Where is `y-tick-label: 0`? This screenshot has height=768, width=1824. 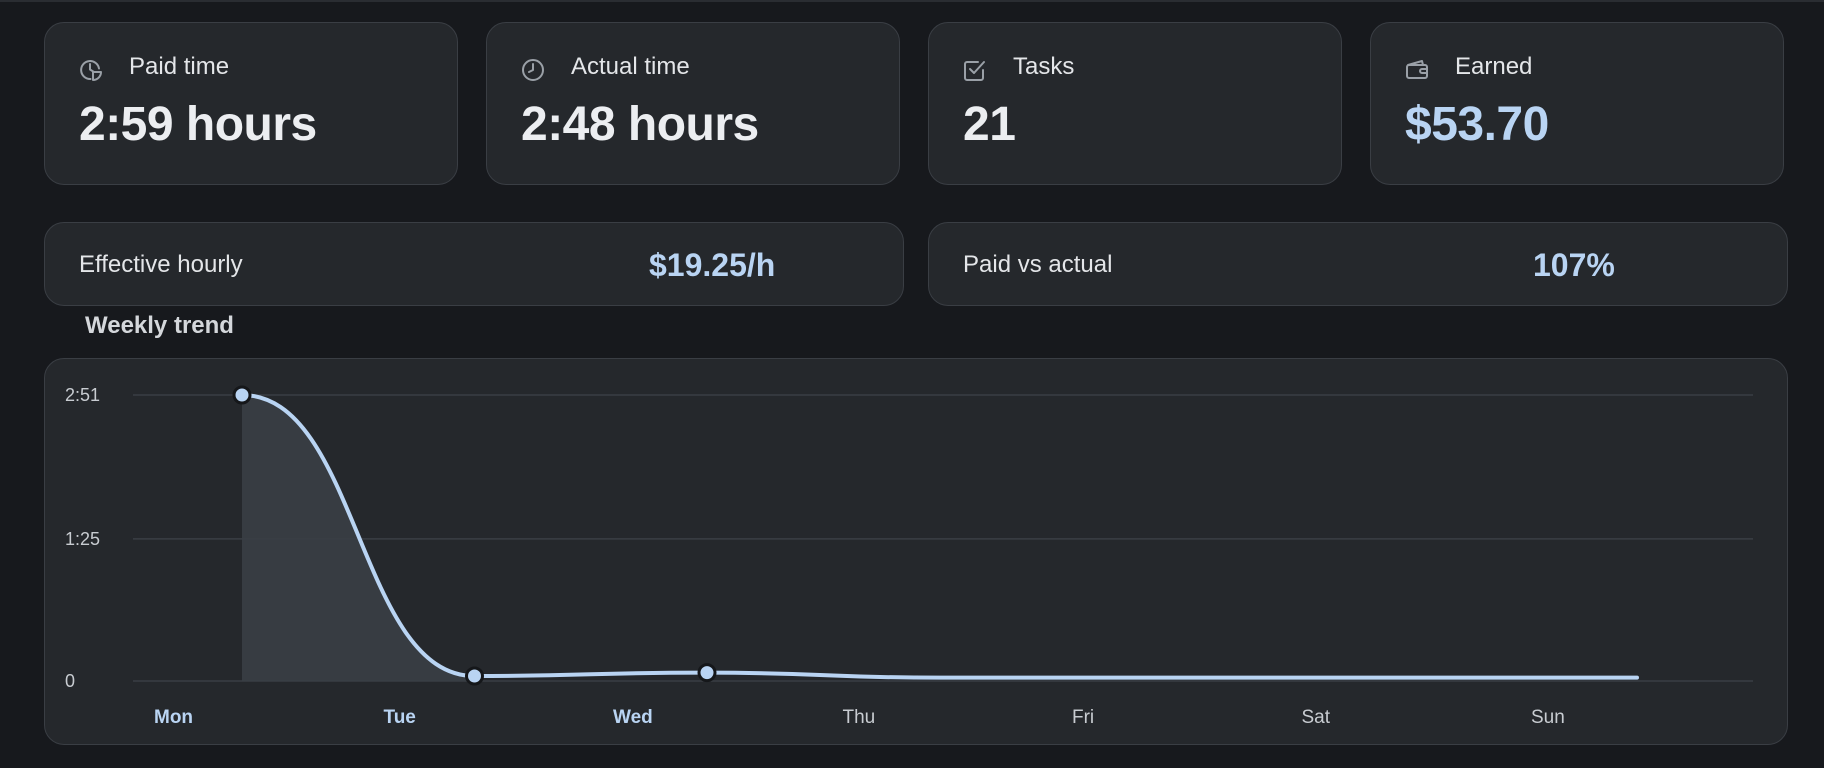 y-tick-label: 0 is located at coordinates (70, 681).